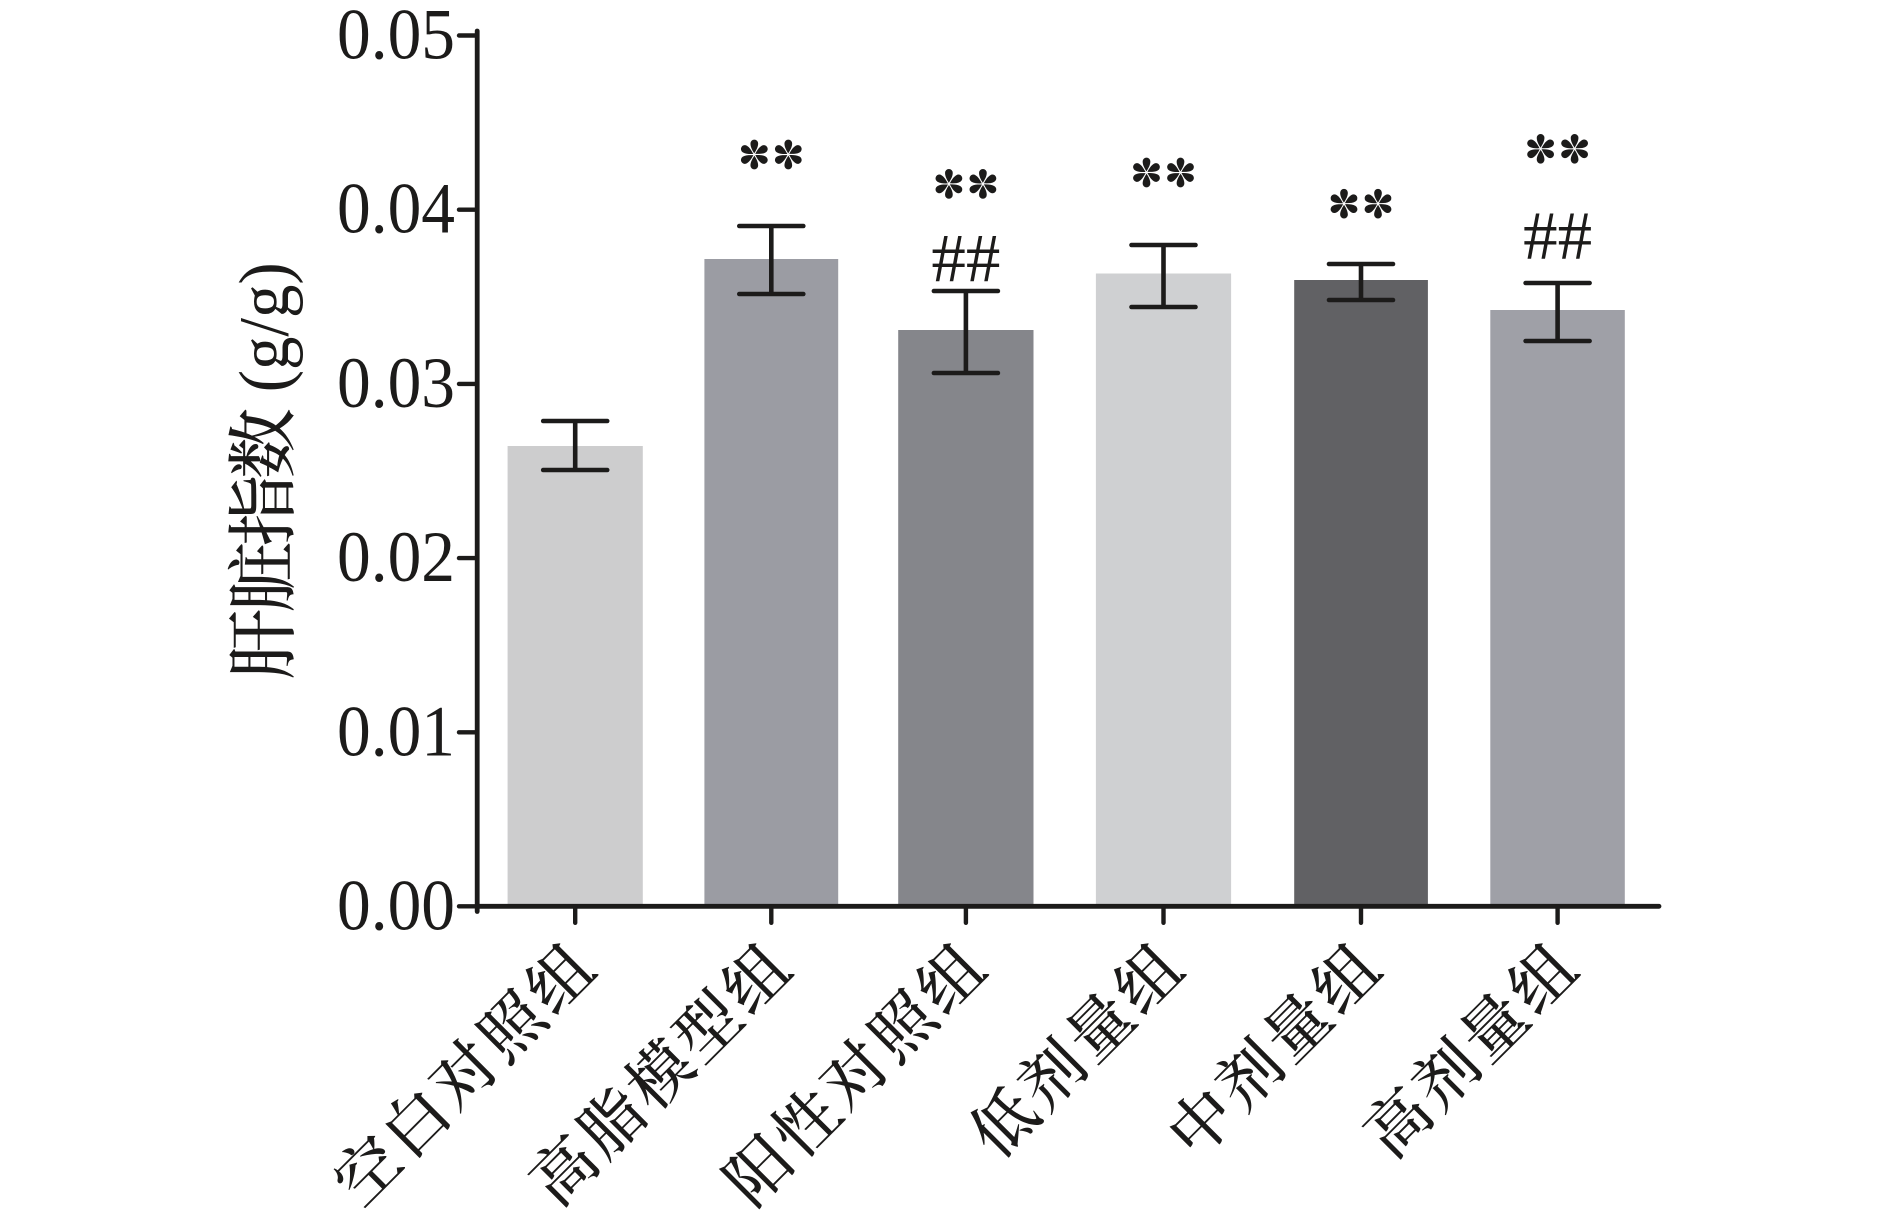 The width and height of the screenshot is (1890, 1223). I want to click on svg-text: 0.02, so click(396, 557).